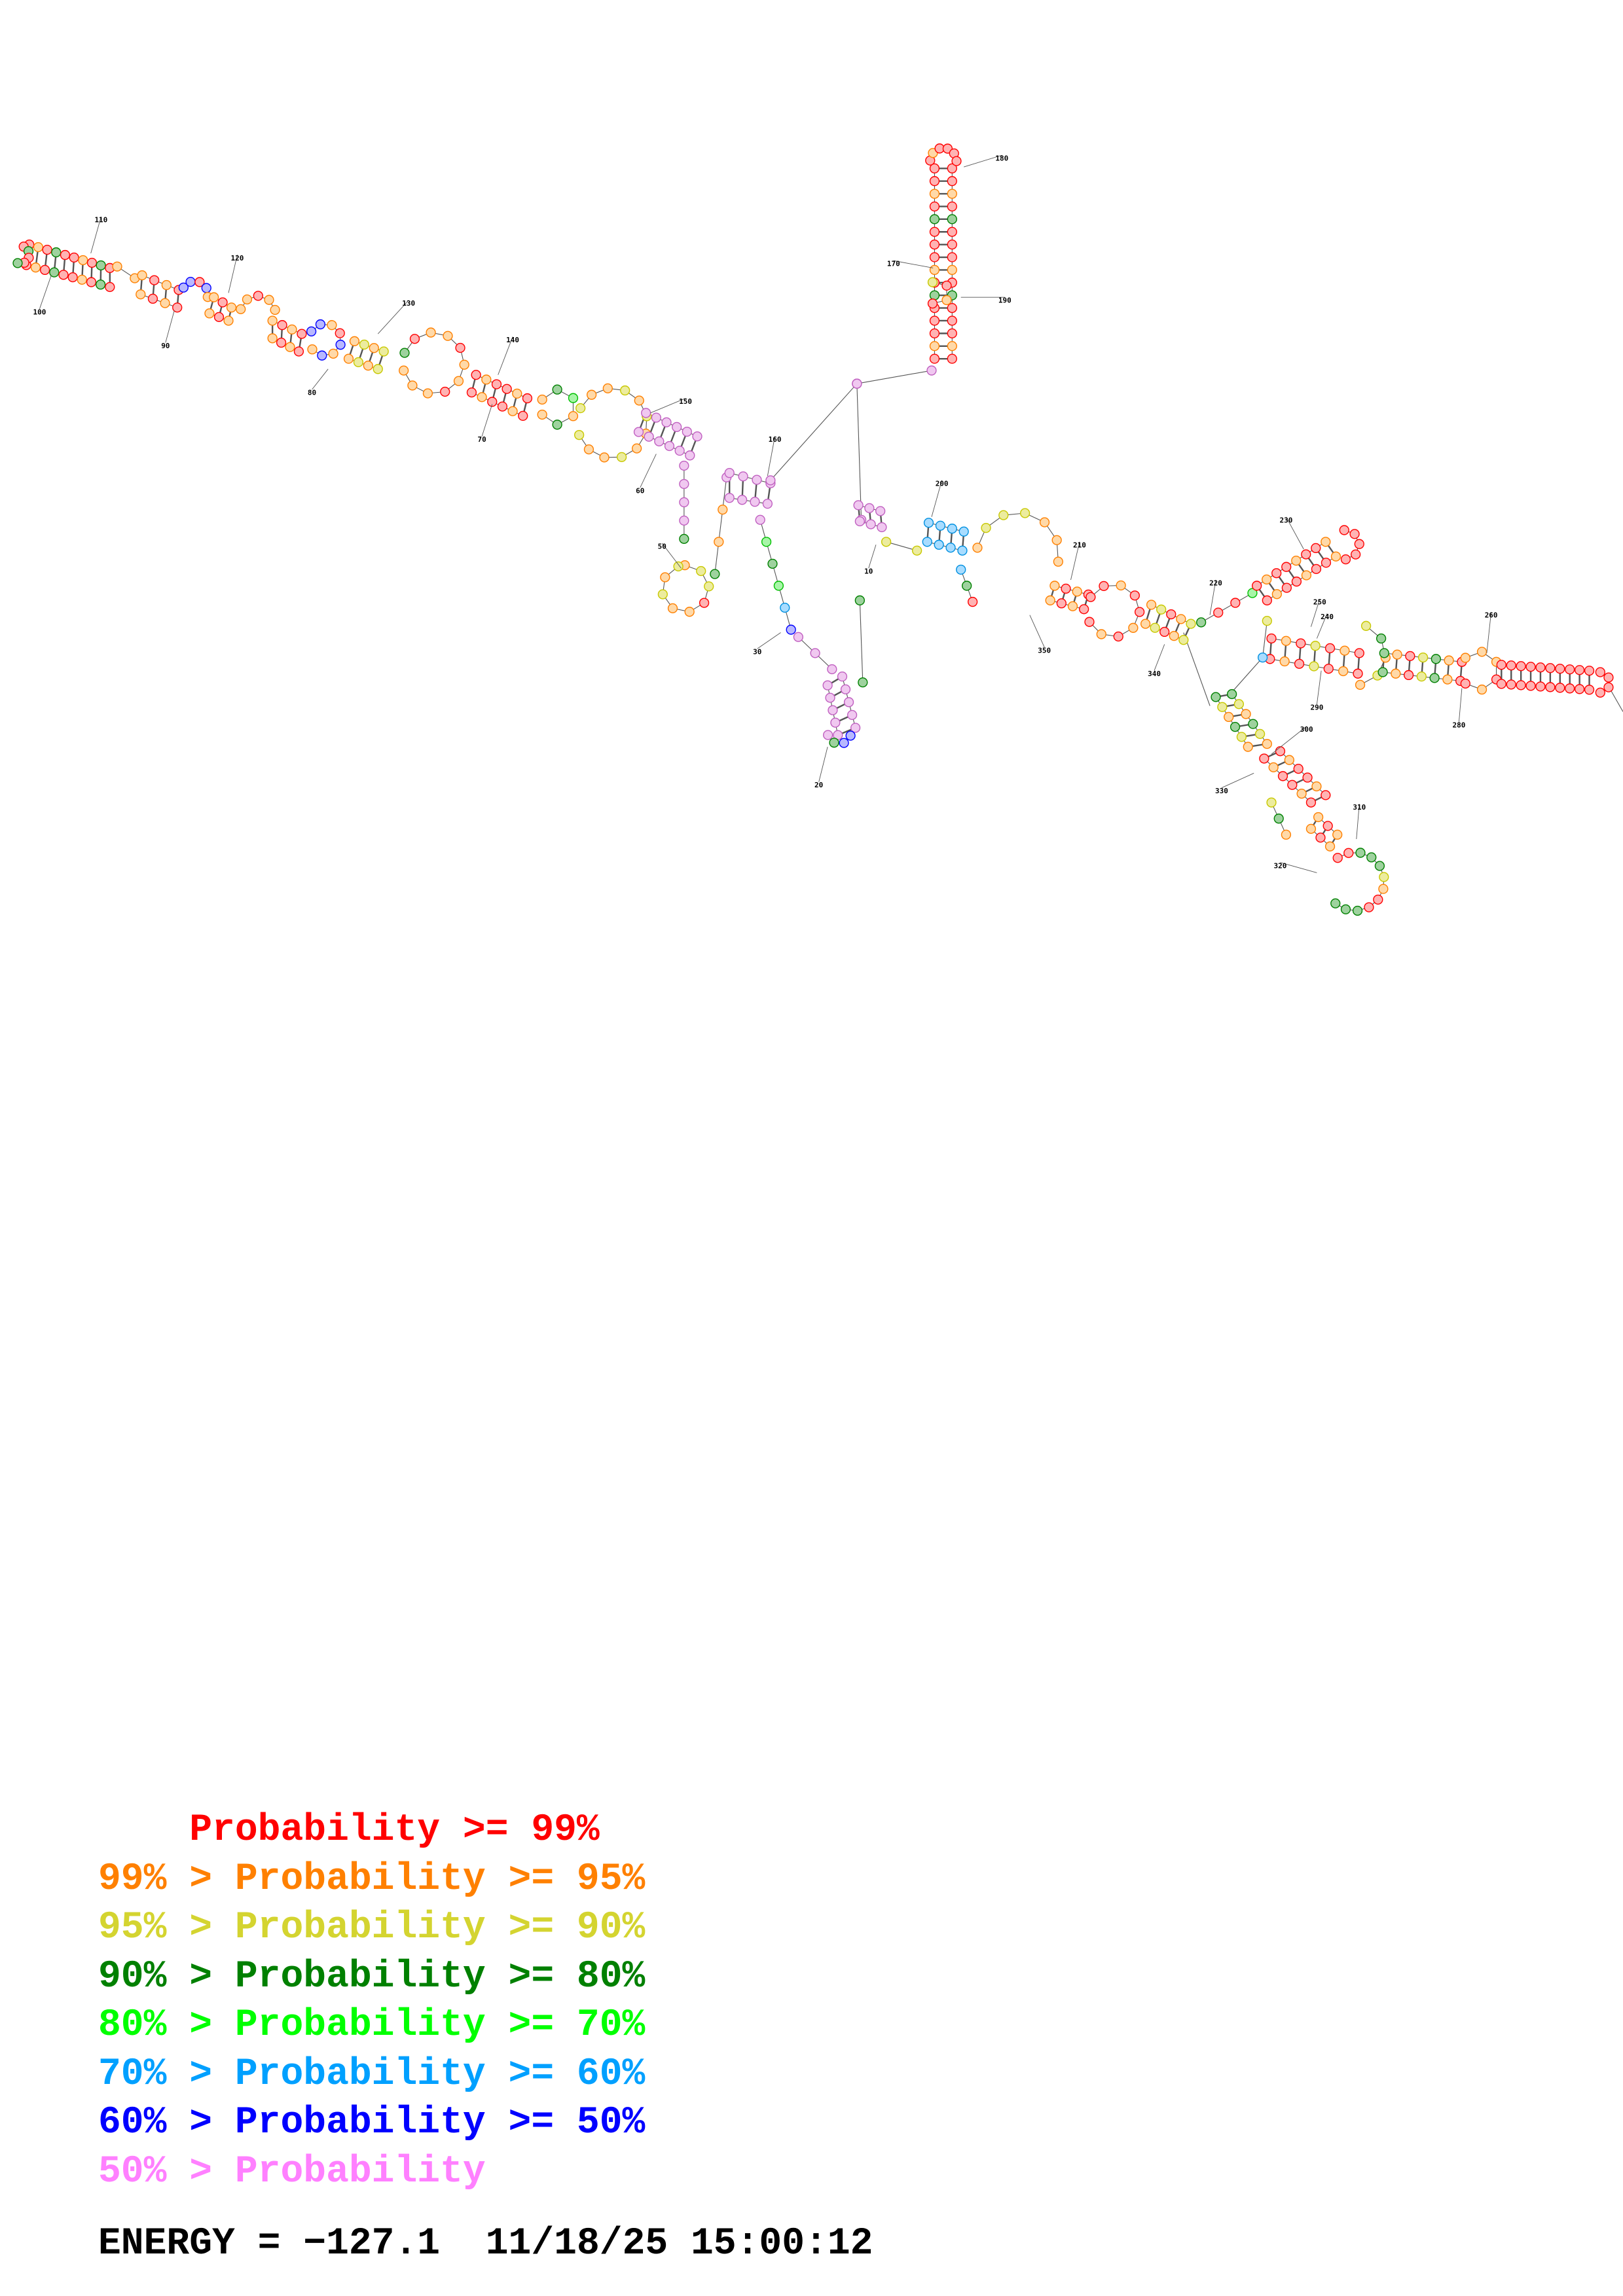 This screenshot has height=2296, width=1623. What do you see at coordinates (1319, 602) in the screenshot?
I see `position-label-250: 250` at bounding box center [1319, 602].